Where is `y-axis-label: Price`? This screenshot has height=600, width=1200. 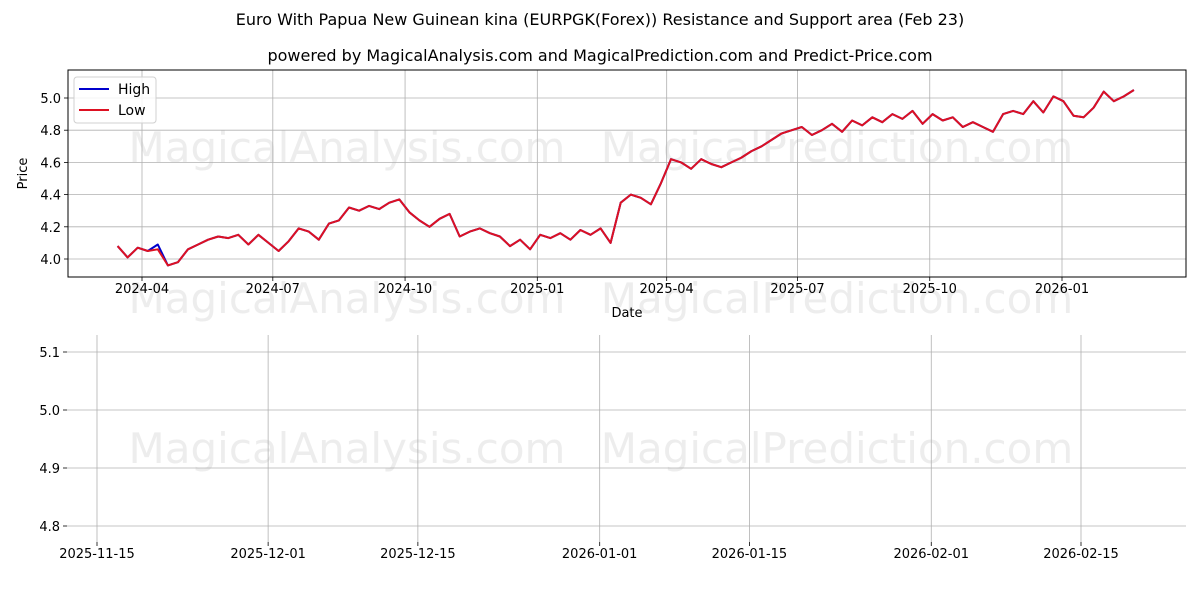 y-axis-label: Price is located at coordinates (23, 174).